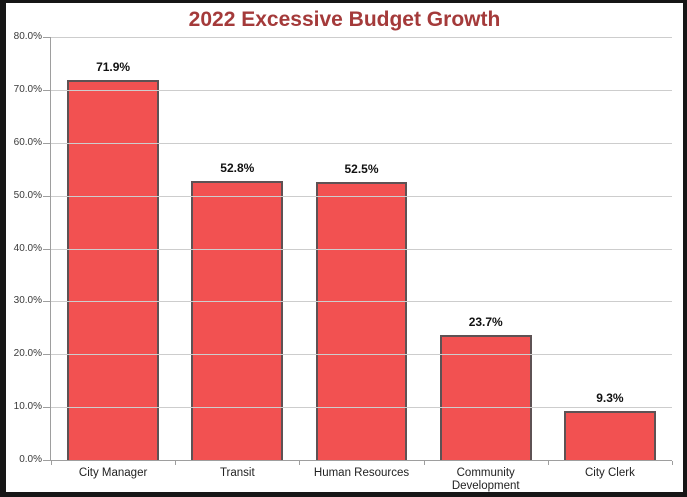 Image resolution: width=687 pixels, height=497 pixels. What do you see at coordinates (113, 66) in the screenshot?
I see `bar-value-label: 71.9%` at bounding box center [113, 66].